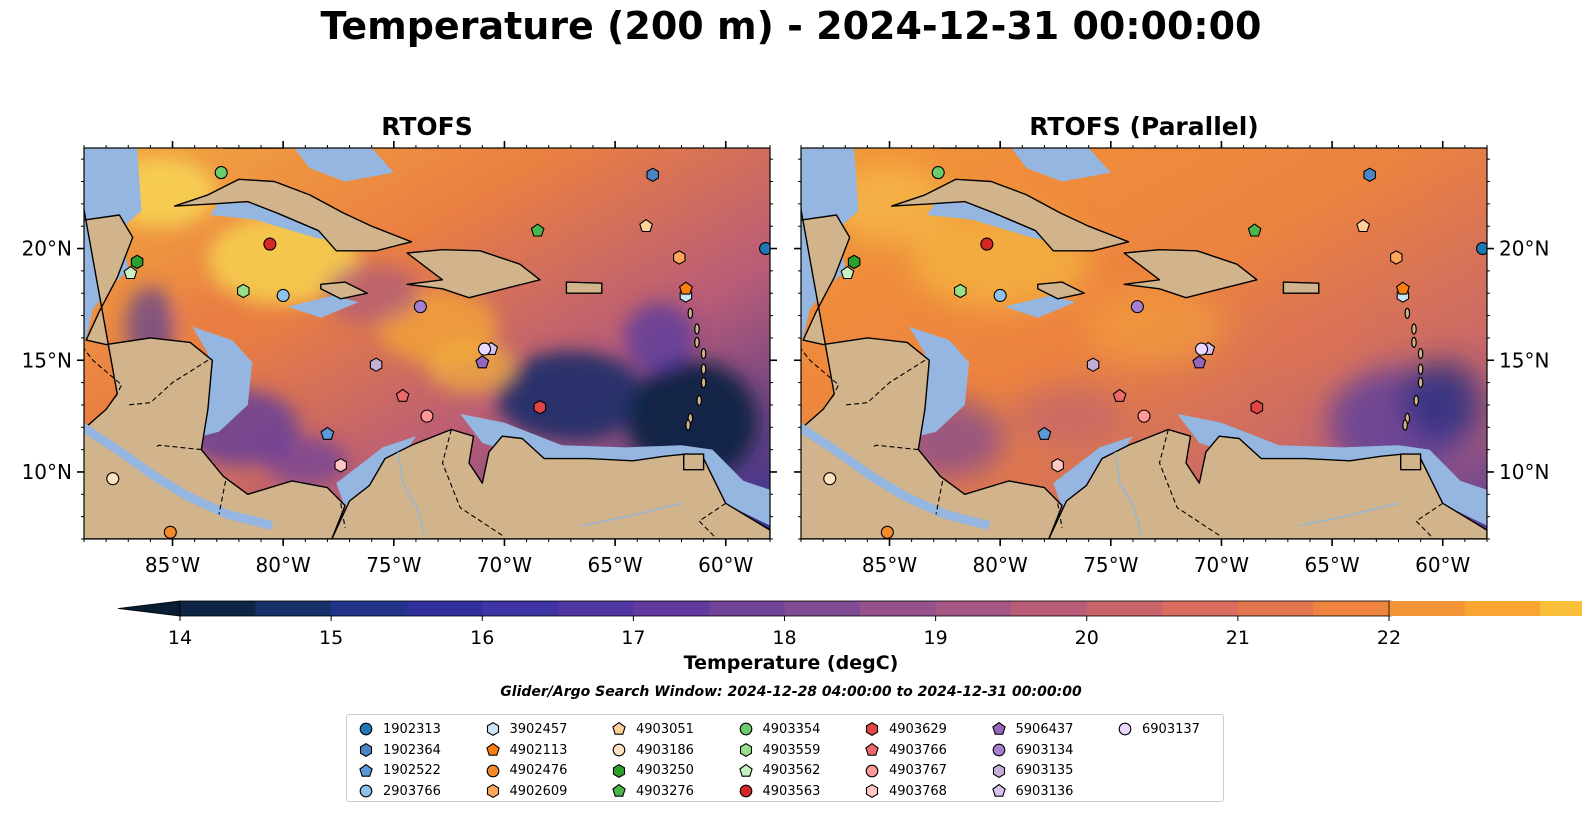 The image size is (1582, 827). What do you see at coordinates (47, 249) in the screenshot?
I see `lat-tick-label: 20°N` at bounding box center [47, 249].